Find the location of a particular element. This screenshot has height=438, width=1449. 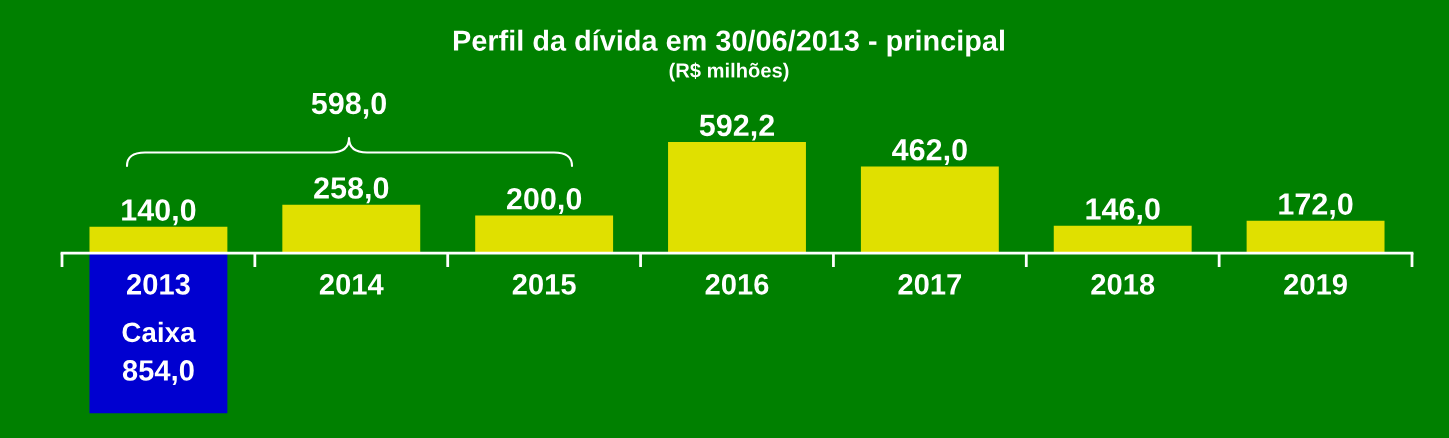

x-tick-label: 2013 is located at coordinates (158, 284).